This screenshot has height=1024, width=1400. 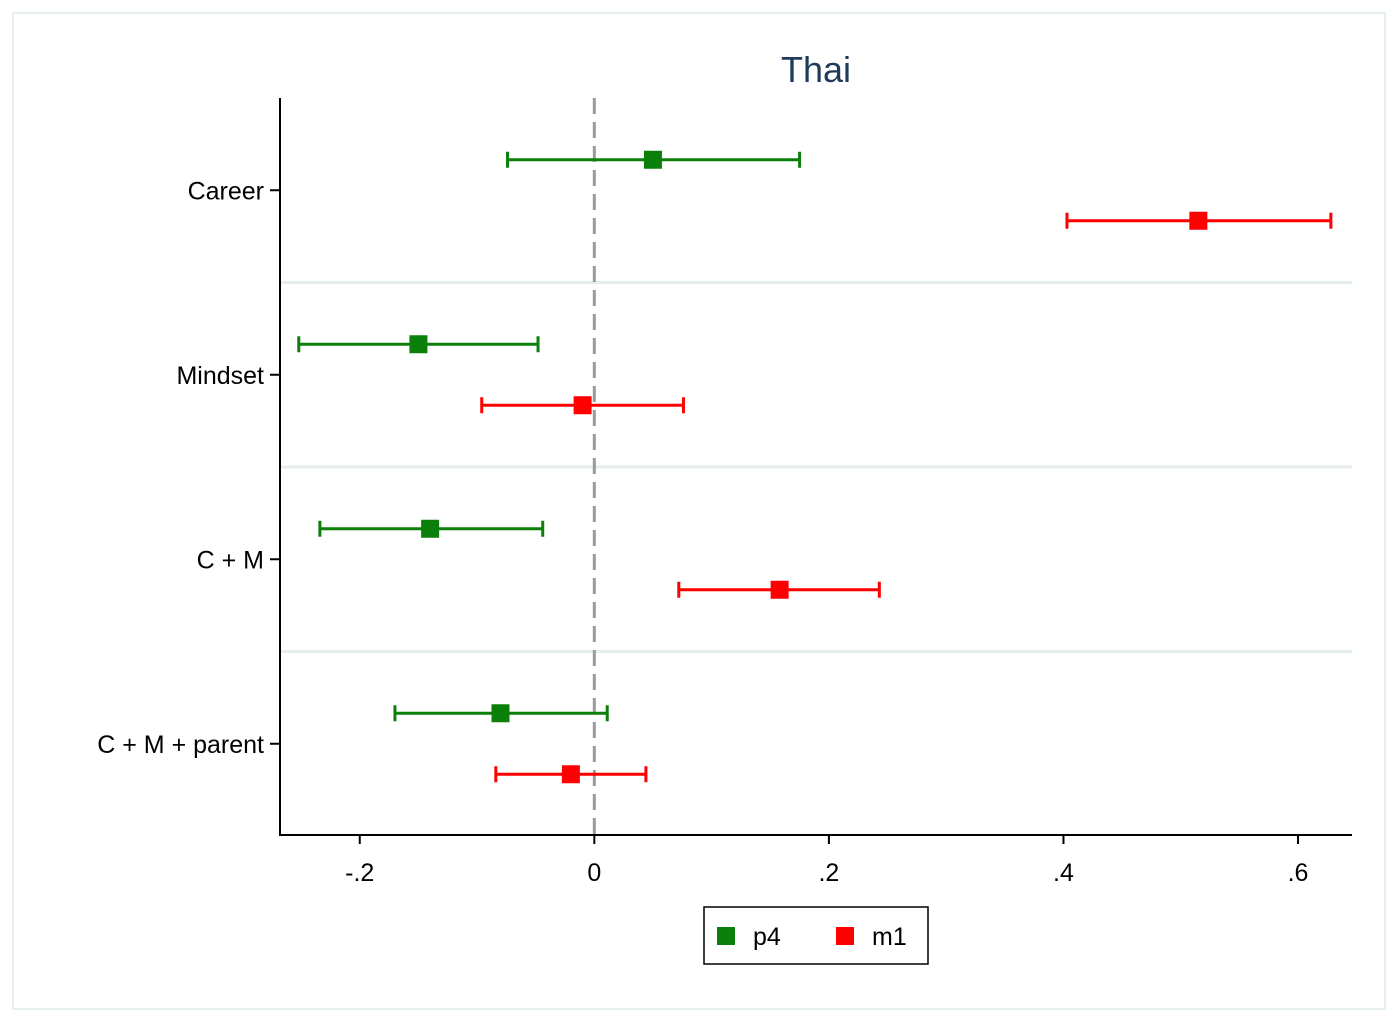 What do you see at coordinates (226, 191) in the screenshot?
I see `y-tick-label: Career` at bounding box center [226, 191].